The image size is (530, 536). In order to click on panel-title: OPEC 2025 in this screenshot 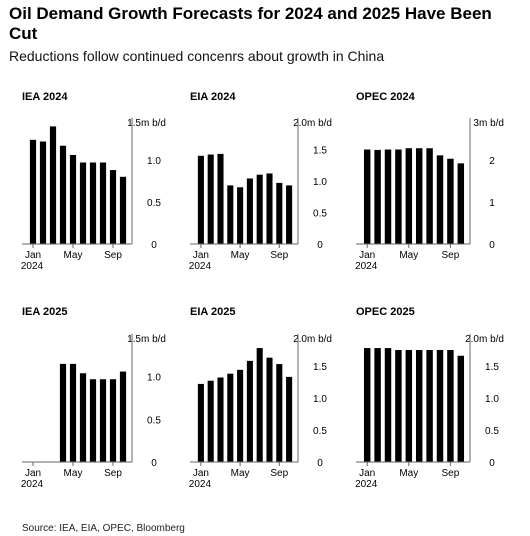, I will do `click(385, 312)`.